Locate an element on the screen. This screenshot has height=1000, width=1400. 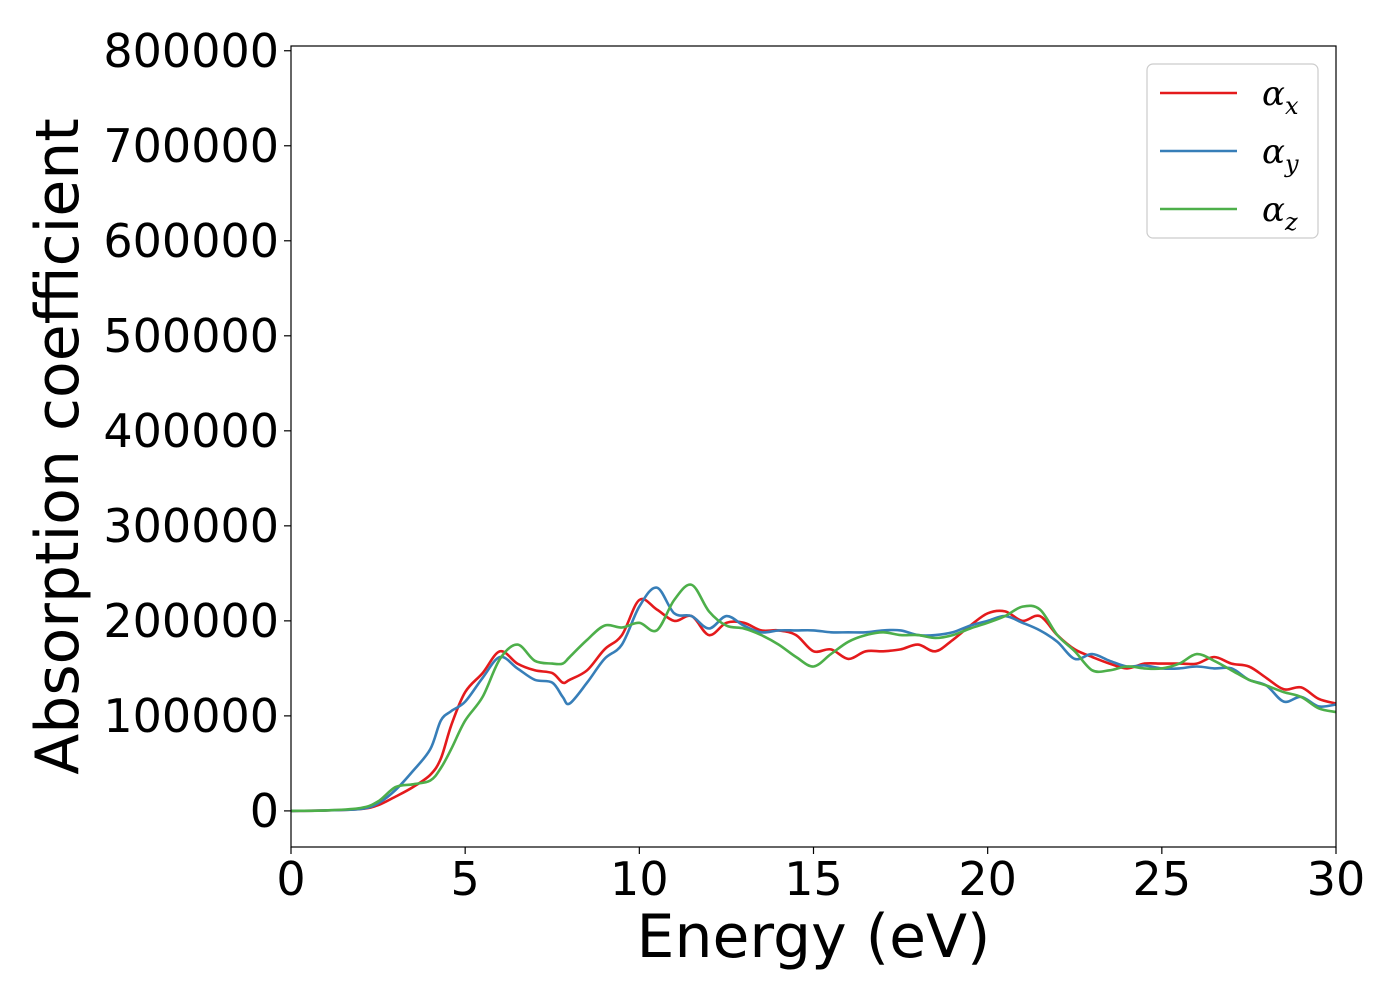
y-tick-label: 600000 is located at coordinates (191, 241).